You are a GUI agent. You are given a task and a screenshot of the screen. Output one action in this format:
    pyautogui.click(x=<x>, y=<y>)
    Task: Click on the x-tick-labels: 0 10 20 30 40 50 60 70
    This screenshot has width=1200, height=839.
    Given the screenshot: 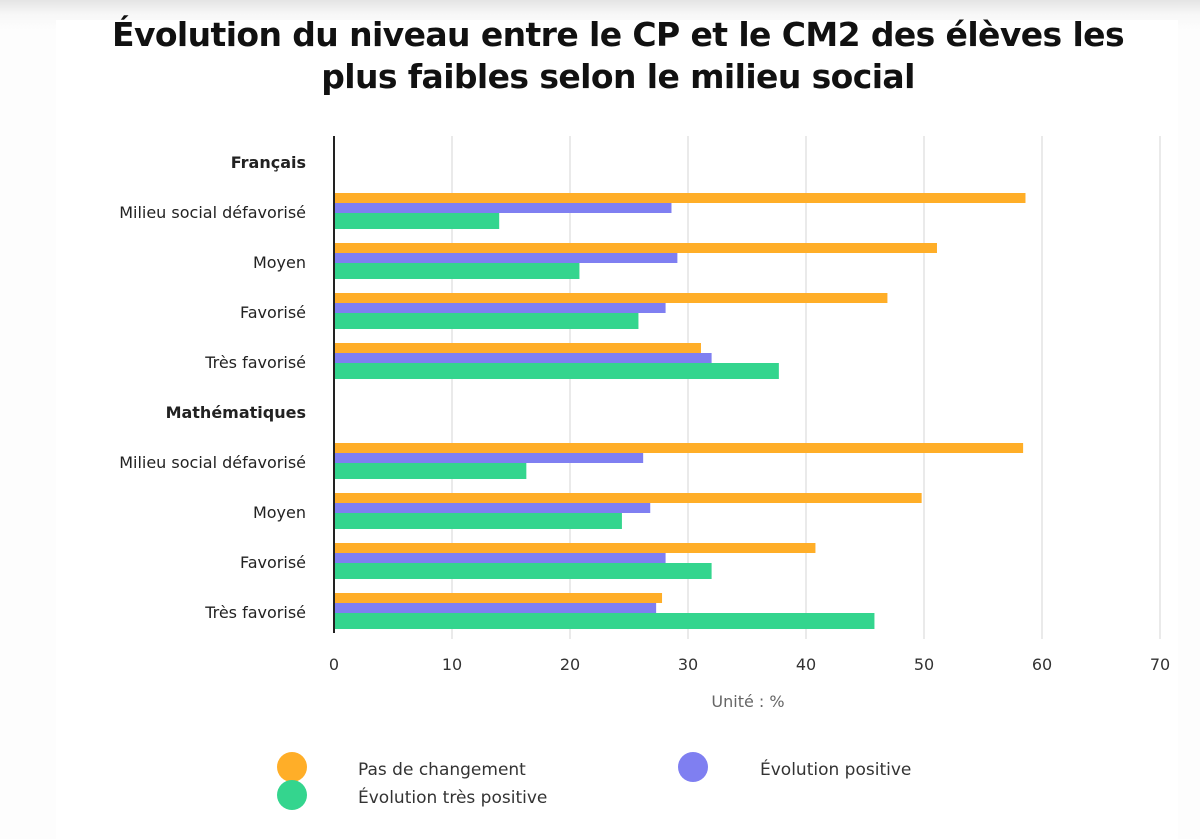 What is the action you would take?
    pyautogui.click(x=749, y=664)
    